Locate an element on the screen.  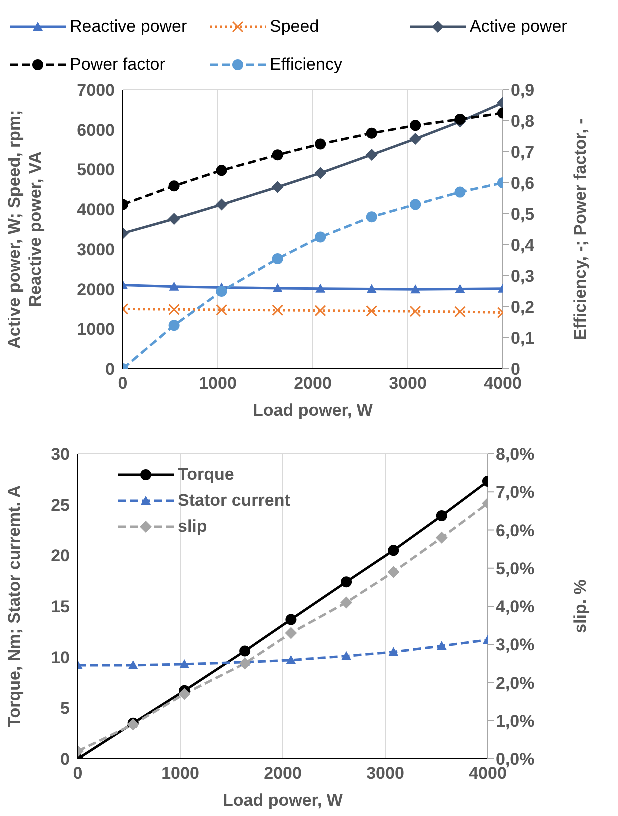
x-tick-label: 4000 is located at coordinates (503, 384).